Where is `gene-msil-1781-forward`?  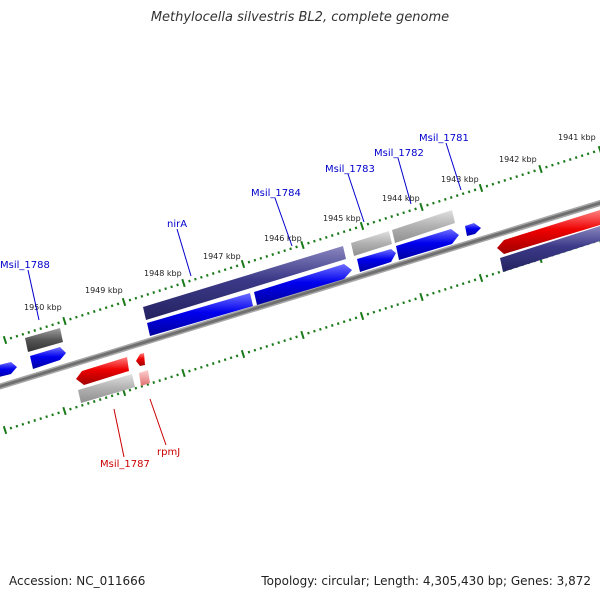 gene-msil-1781-forward is located at coordinates (473, 229).